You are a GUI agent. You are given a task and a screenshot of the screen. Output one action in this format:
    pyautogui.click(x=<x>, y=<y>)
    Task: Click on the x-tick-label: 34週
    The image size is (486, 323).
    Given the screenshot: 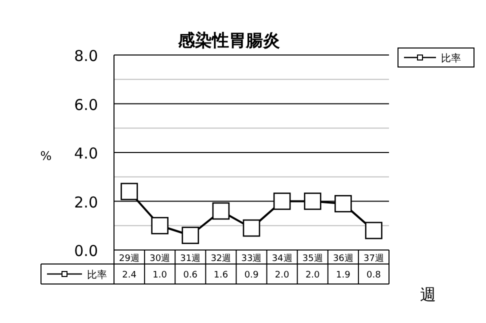 What is the action you would take?
    pyautogui.click(x=282, y=258)
    